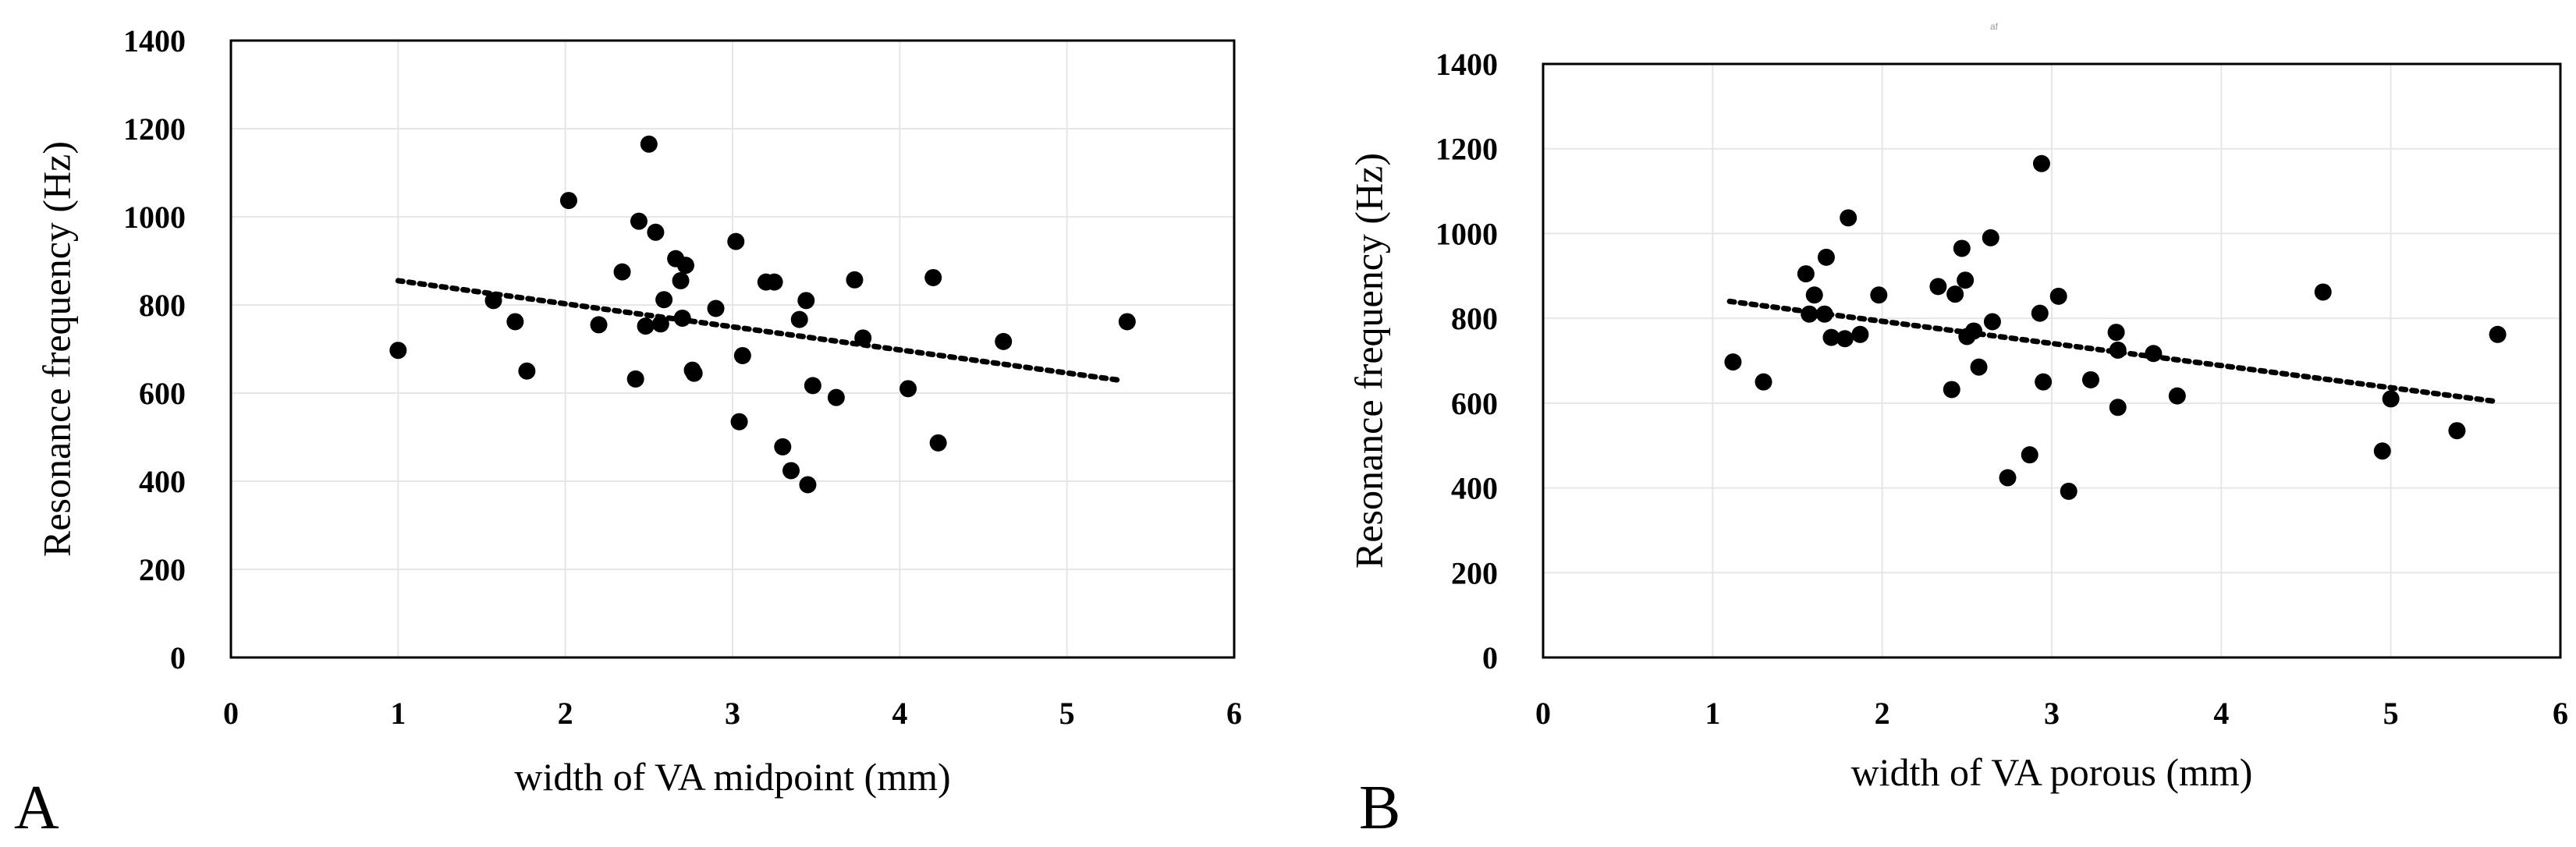  Describe the element at coordinates (2560, 713) in the screenshot. I see `x-tick-label: 6` at that location.